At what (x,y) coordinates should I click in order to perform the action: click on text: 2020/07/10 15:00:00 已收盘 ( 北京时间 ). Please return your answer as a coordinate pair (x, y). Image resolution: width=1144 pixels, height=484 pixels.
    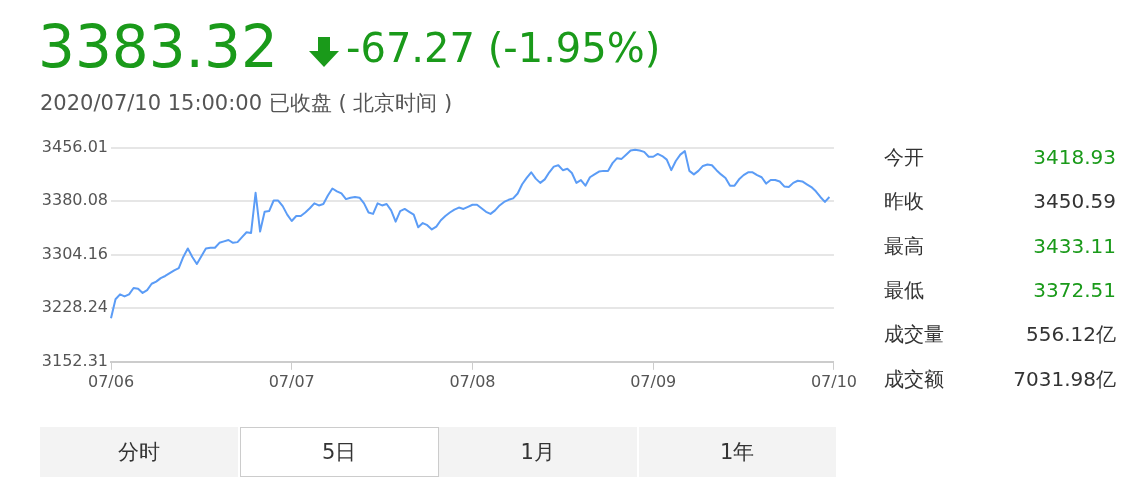
    Looking at the image, I should click on (246, 103).